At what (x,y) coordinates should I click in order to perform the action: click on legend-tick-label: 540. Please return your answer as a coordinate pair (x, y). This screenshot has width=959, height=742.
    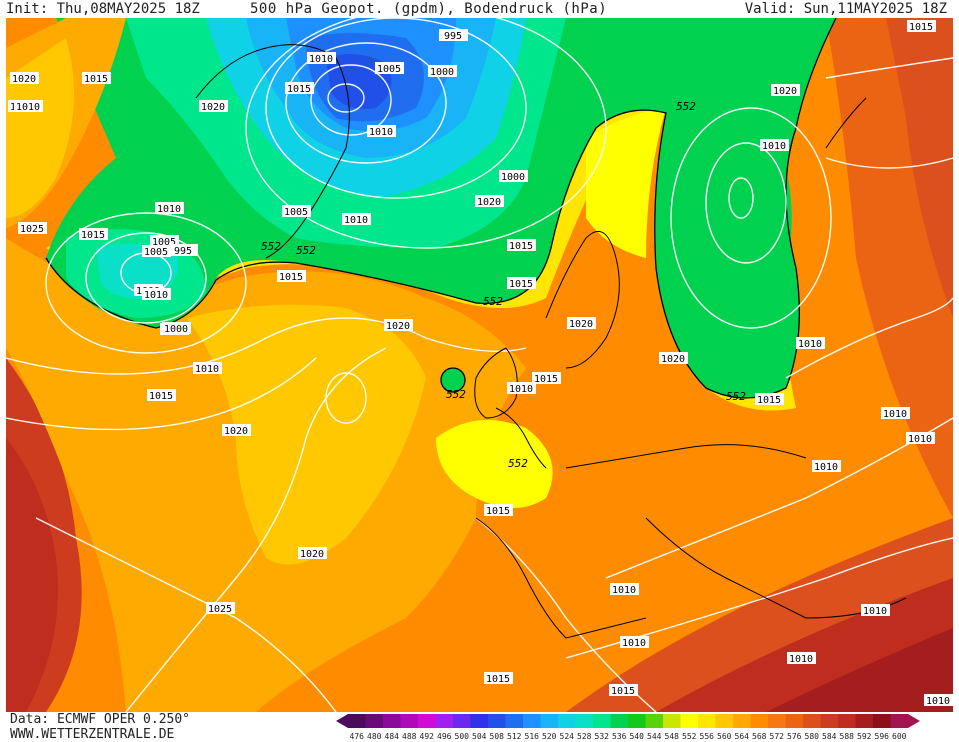
    Looking at the image, I should click on (637, 736).